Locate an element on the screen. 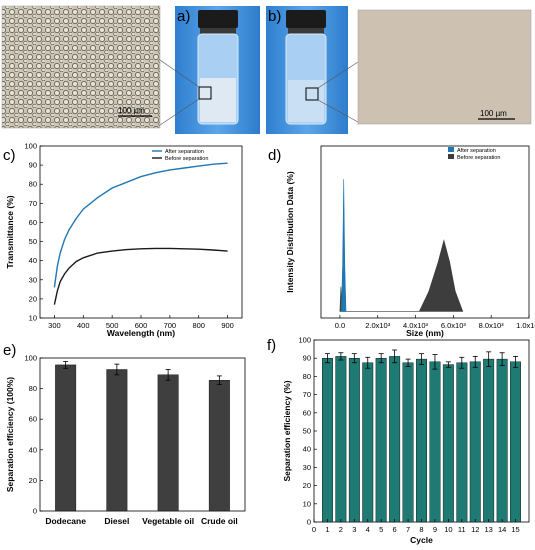 The image size is (535, 550). vial-photo-before: a) is located at coordinates (217, 70).